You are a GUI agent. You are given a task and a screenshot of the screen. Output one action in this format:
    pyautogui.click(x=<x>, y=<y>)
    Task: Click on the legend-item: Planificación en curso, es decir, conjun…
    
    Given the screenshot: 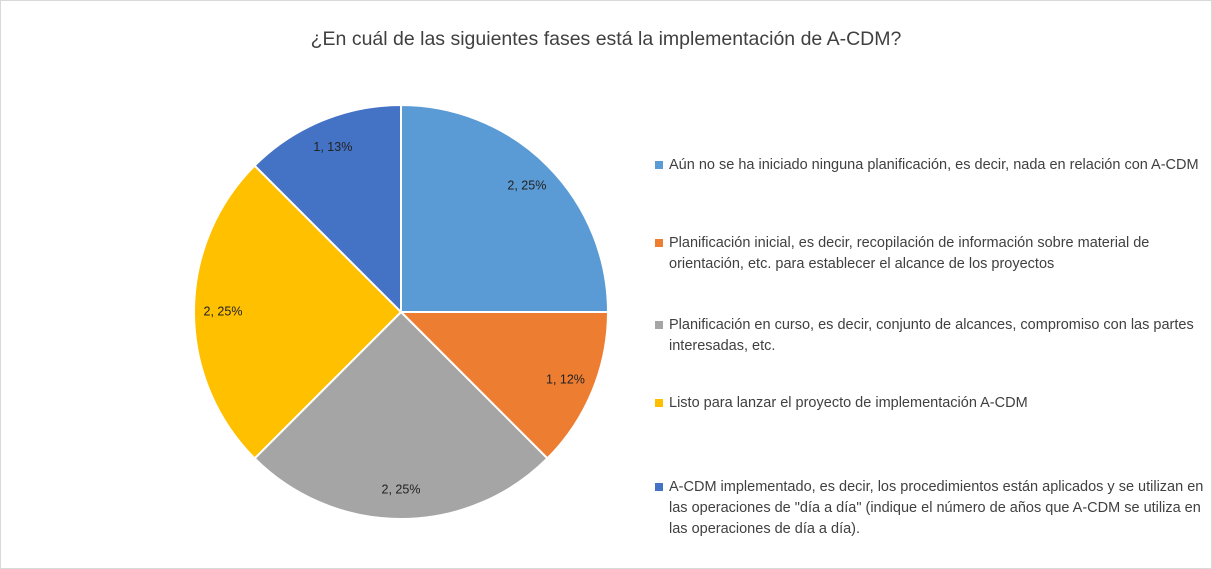 What is the action you would take?
    pyautogui.click(x=931, y=336)
    